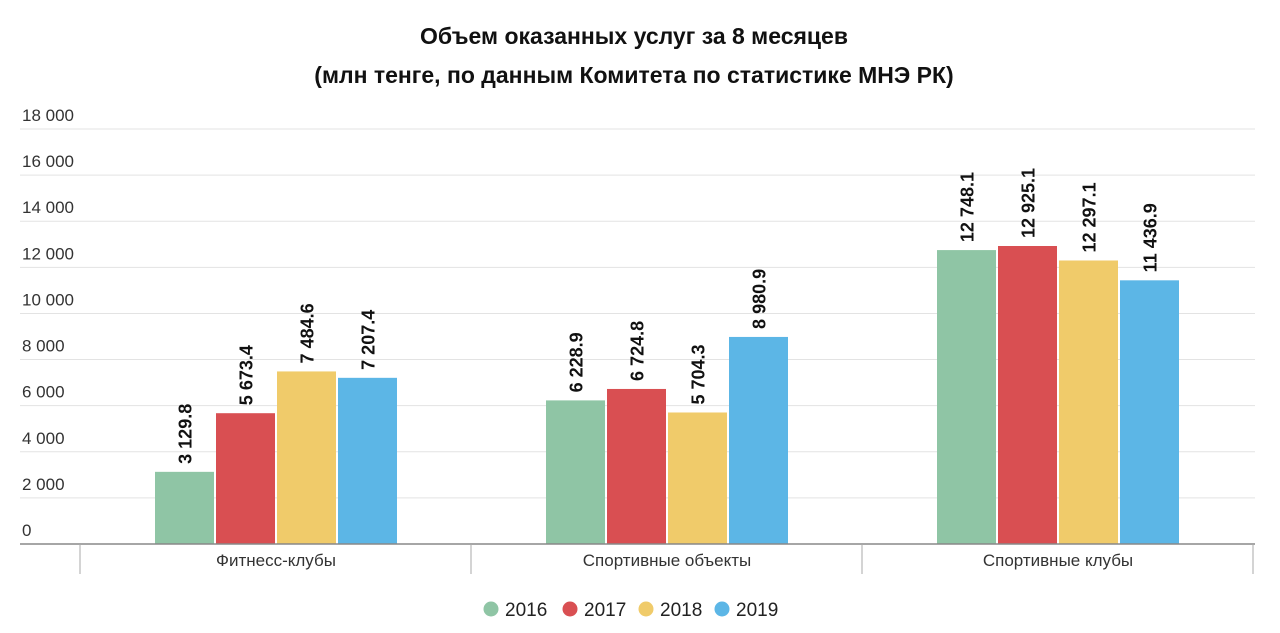 This screenshot has height=633, width=1280. What do you see at coordinates (1090, 217) in the screenshot?
I see `data-label: 12 297.1` at bounding box center [1090, 217].